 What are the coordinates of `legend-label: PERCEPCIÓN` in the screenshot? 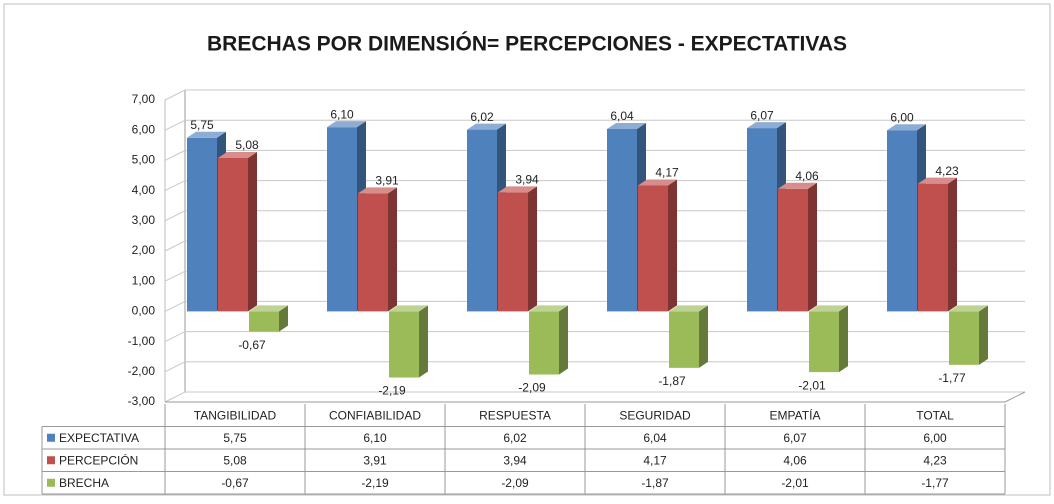 It's located at (98, 459).